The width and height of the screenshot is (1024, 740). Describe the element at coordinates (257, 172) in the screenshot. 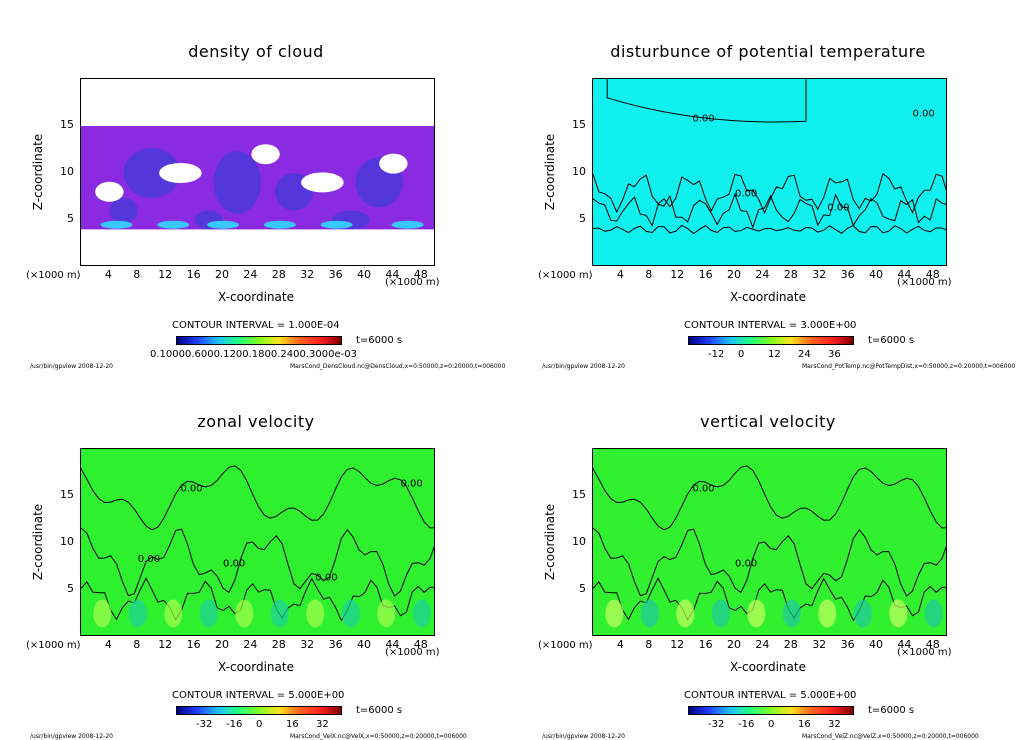

I see `plot-area` at that location.